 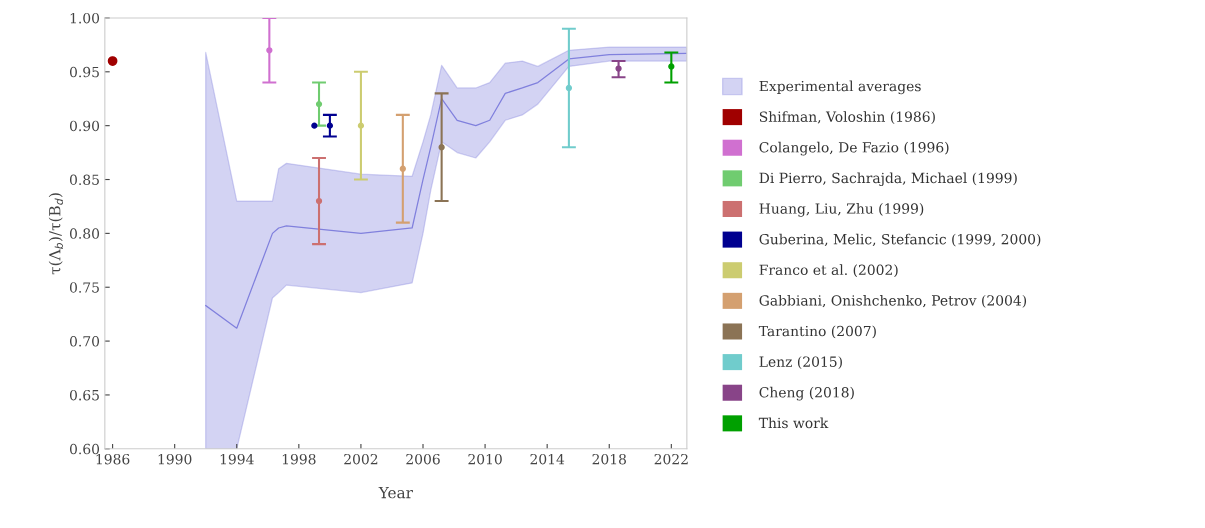 I want to click on y-tick-label: 1.00, so click(x=85, y=18).